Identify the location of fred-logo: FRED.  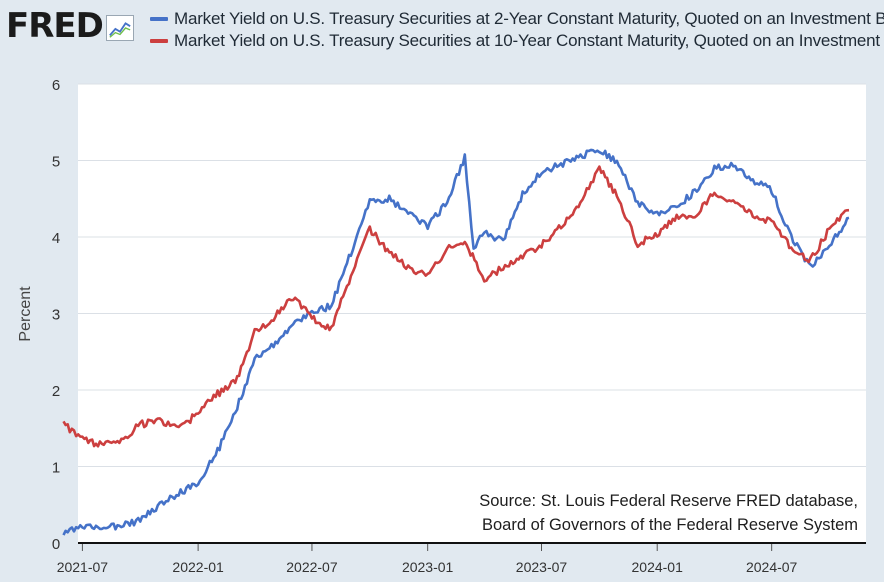
(70, 26).